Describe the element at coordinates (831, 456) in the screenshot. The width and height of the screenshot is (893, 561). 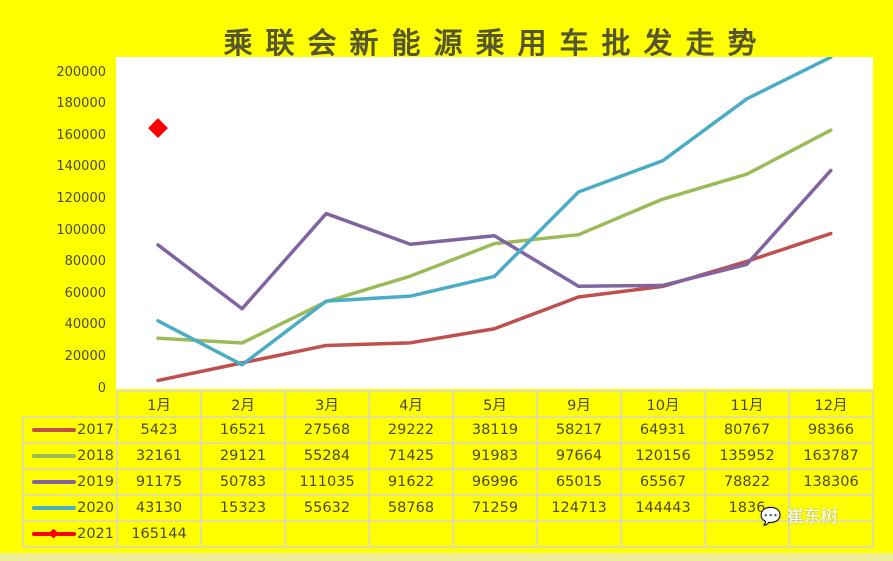
I see `table-cell: 163787` at that location.